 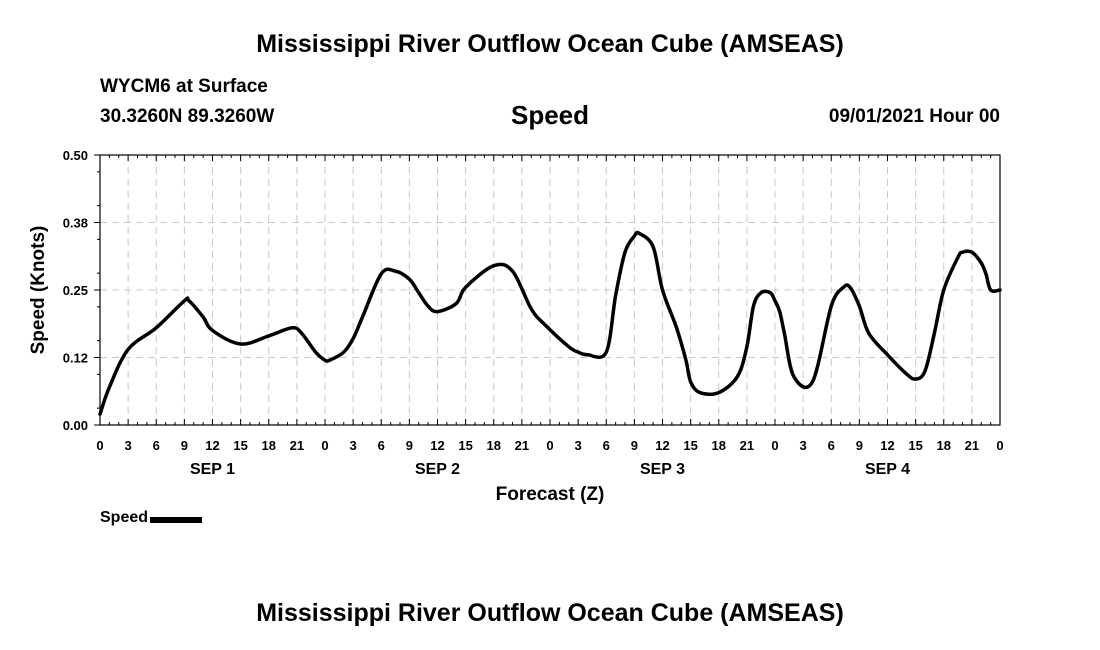 I want to click on station-label: WYCM6 at Surface, so click(x=184, y=86).